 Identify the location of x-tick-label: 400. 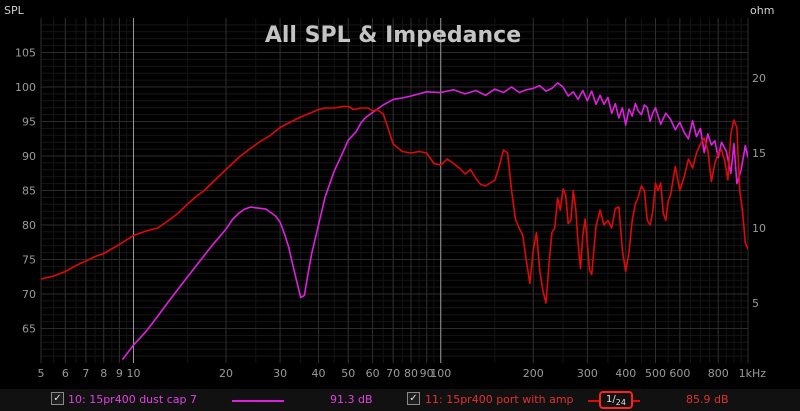
(625, 373).